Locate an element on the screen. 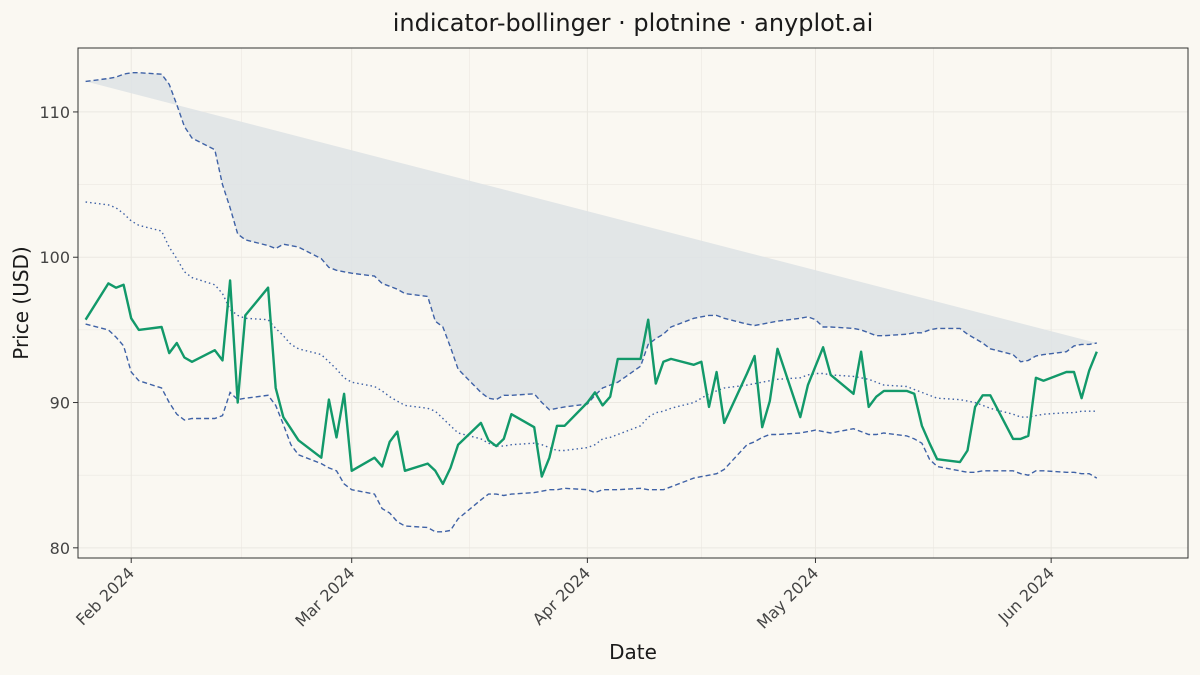  y-tick-label: 100 is located at coordinates (54, 257).